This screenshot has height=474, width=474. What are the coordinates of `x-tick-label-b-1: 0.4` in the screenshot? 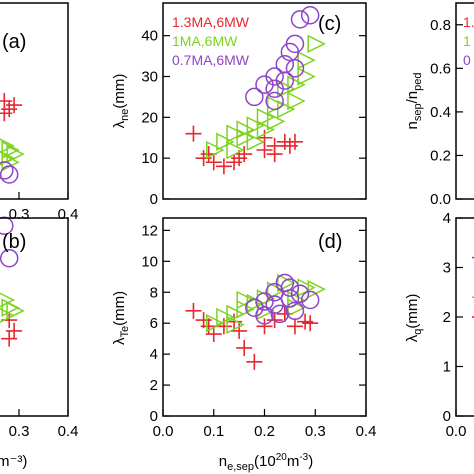 It's located at (68, 431).